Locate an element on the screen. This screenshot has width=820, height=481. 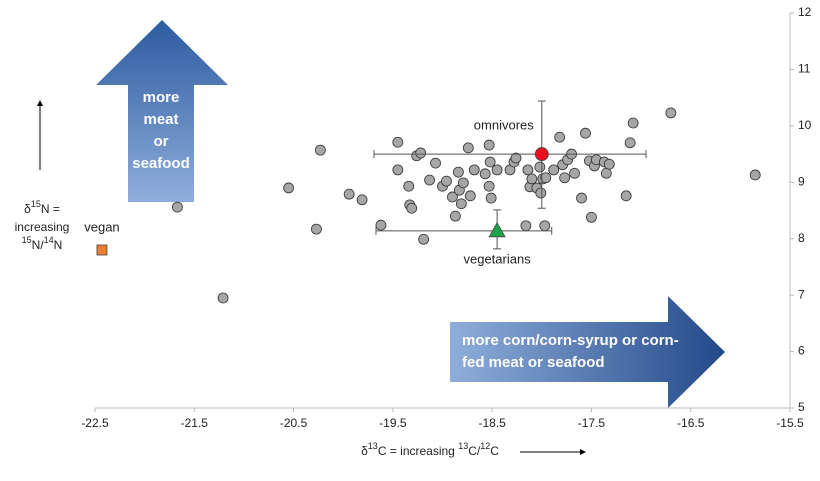
y-tick-label: 10 is located at coordinates (805, 125).